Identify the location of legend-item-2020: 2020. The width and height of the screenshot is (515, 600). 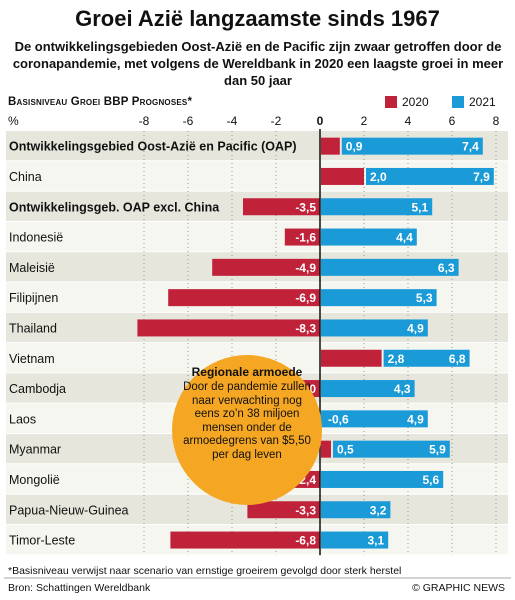
(407, 102).